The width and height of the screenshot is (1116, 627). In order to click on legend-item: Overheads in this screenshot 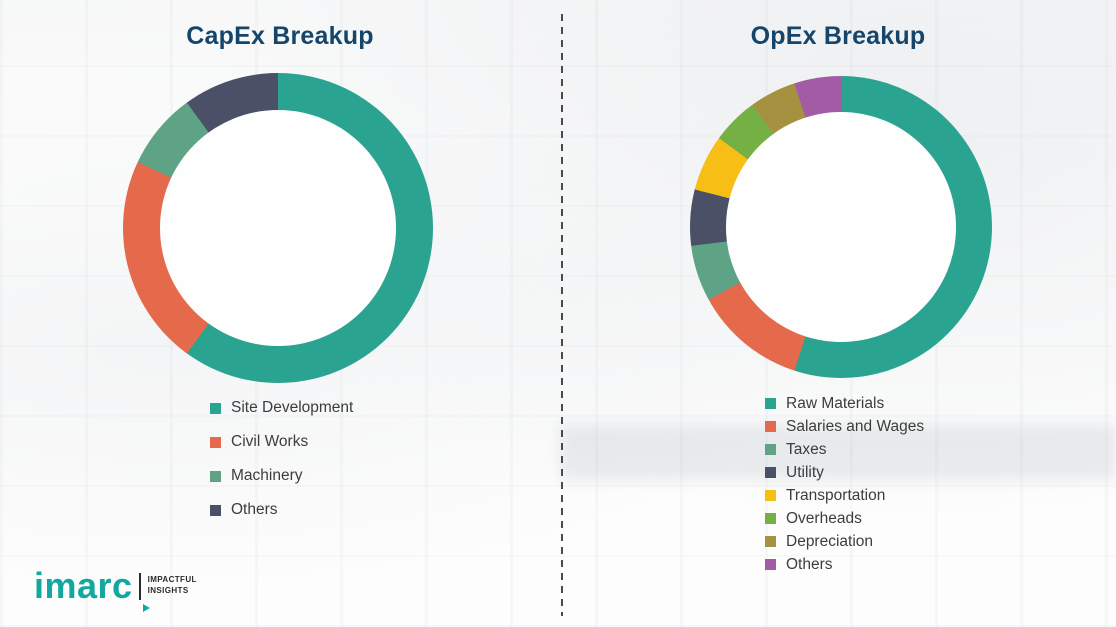, I will do `click(844, 518)`.